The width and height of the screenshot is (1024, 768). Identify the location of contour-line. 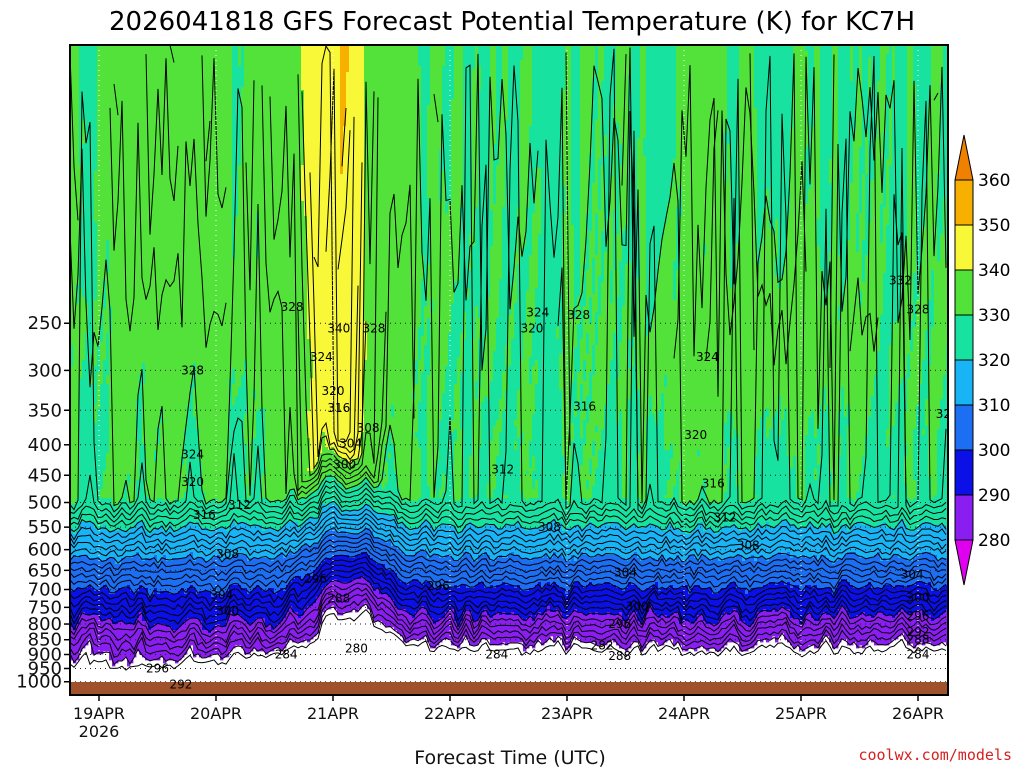
(712, 234).